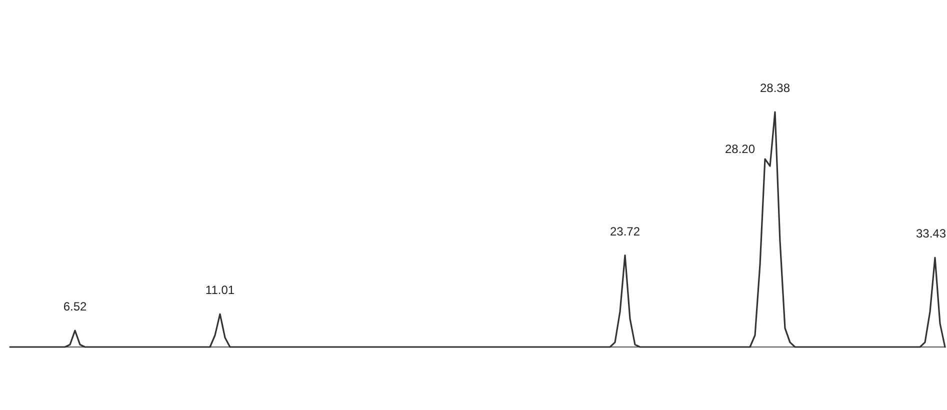 This screenshot has width=947, height=410. What do you see at coordinates (625, 231) in the screenshot?
I see `annotation: 23.72` at bounding box center [625, 231].